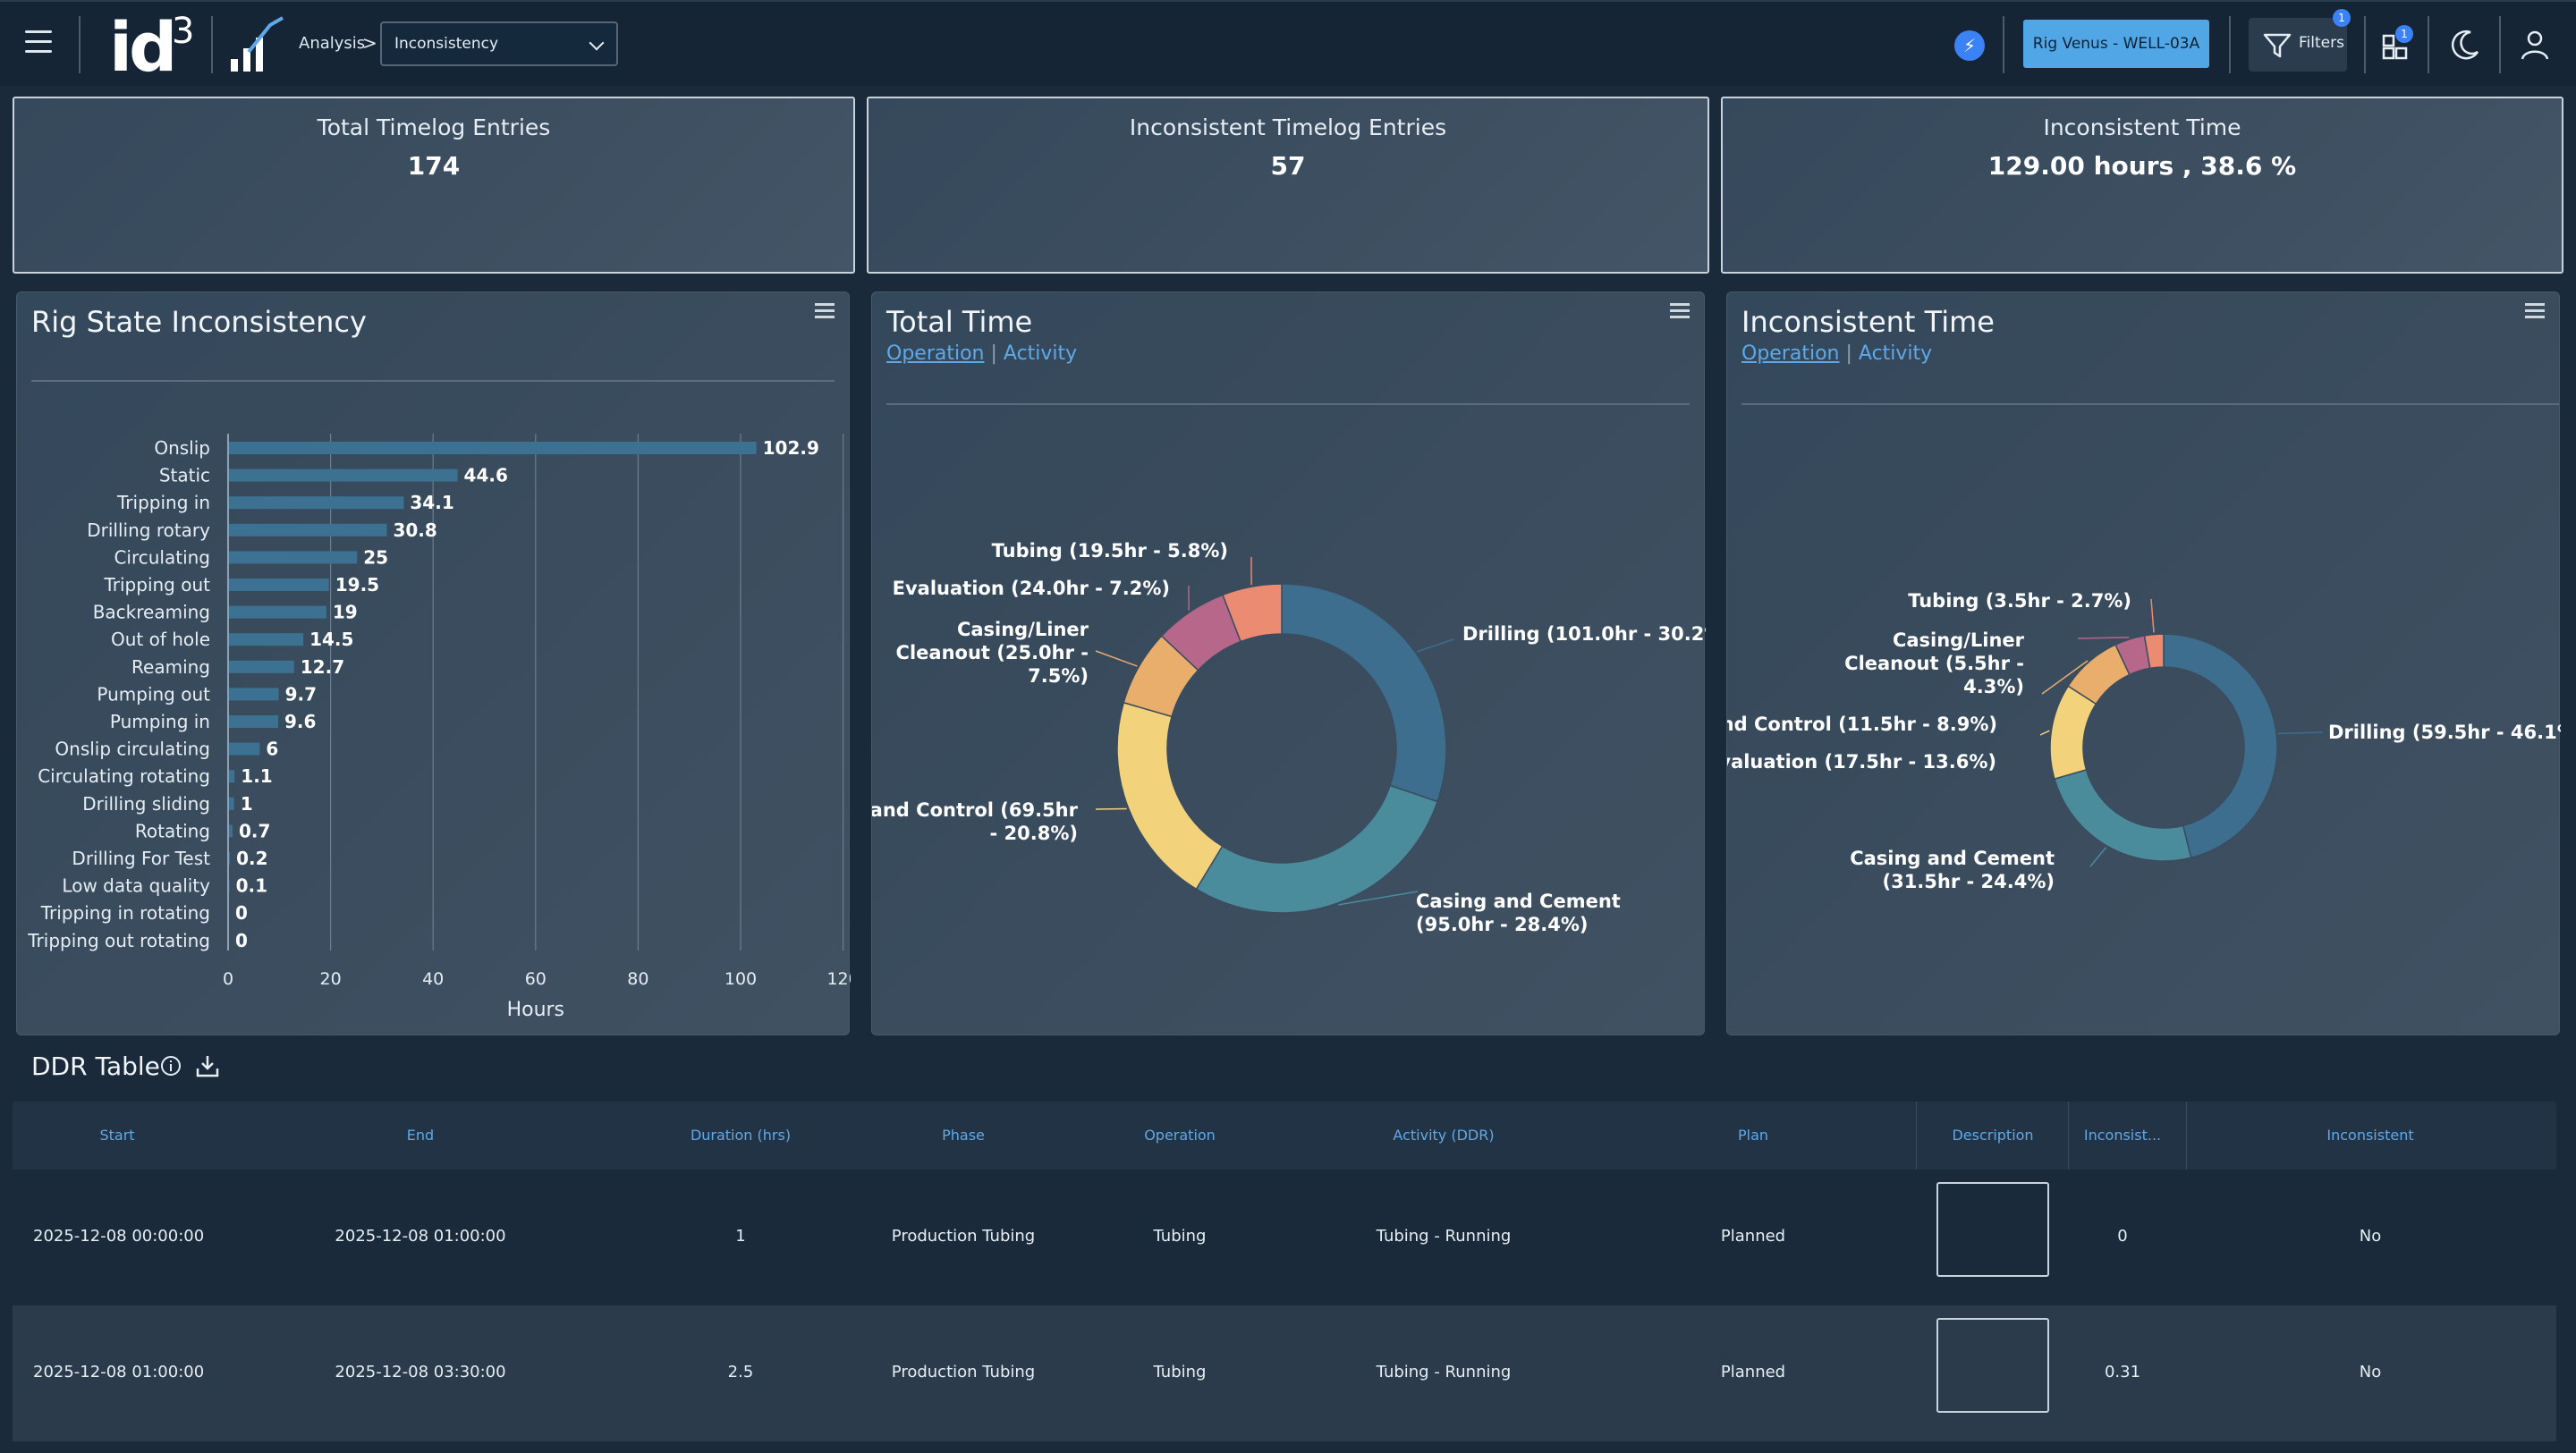  I want to click on y-category-label: Rotating, so click(172, 831).